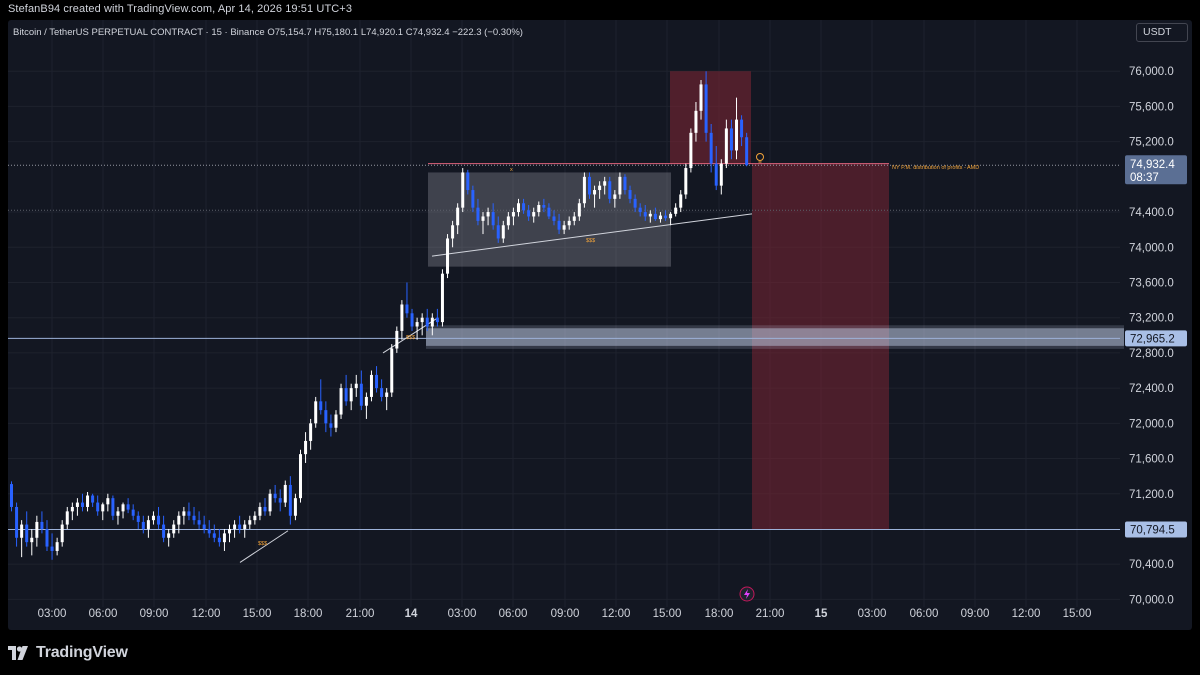 The image size is (1200, 675). I want to click on x-tick-label: 03:00, so click(52, 614).